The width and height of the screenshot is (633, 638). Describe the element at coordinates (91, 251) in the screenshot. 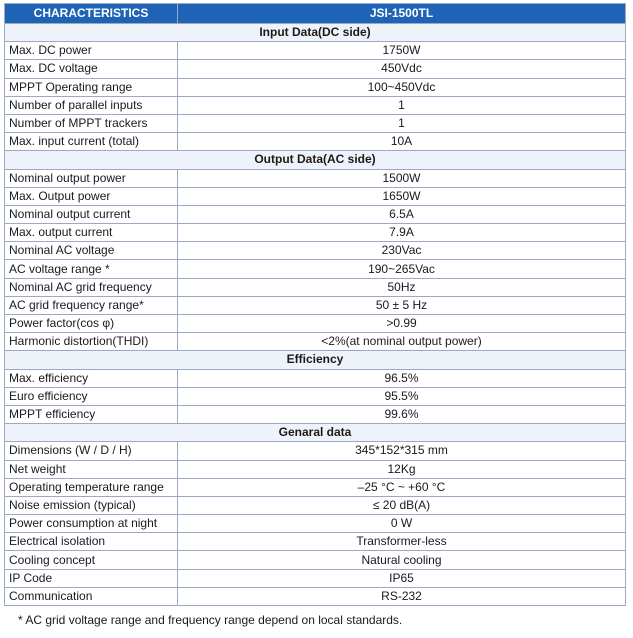

I see `parameter-label: Nominal AC voltage` at that location.